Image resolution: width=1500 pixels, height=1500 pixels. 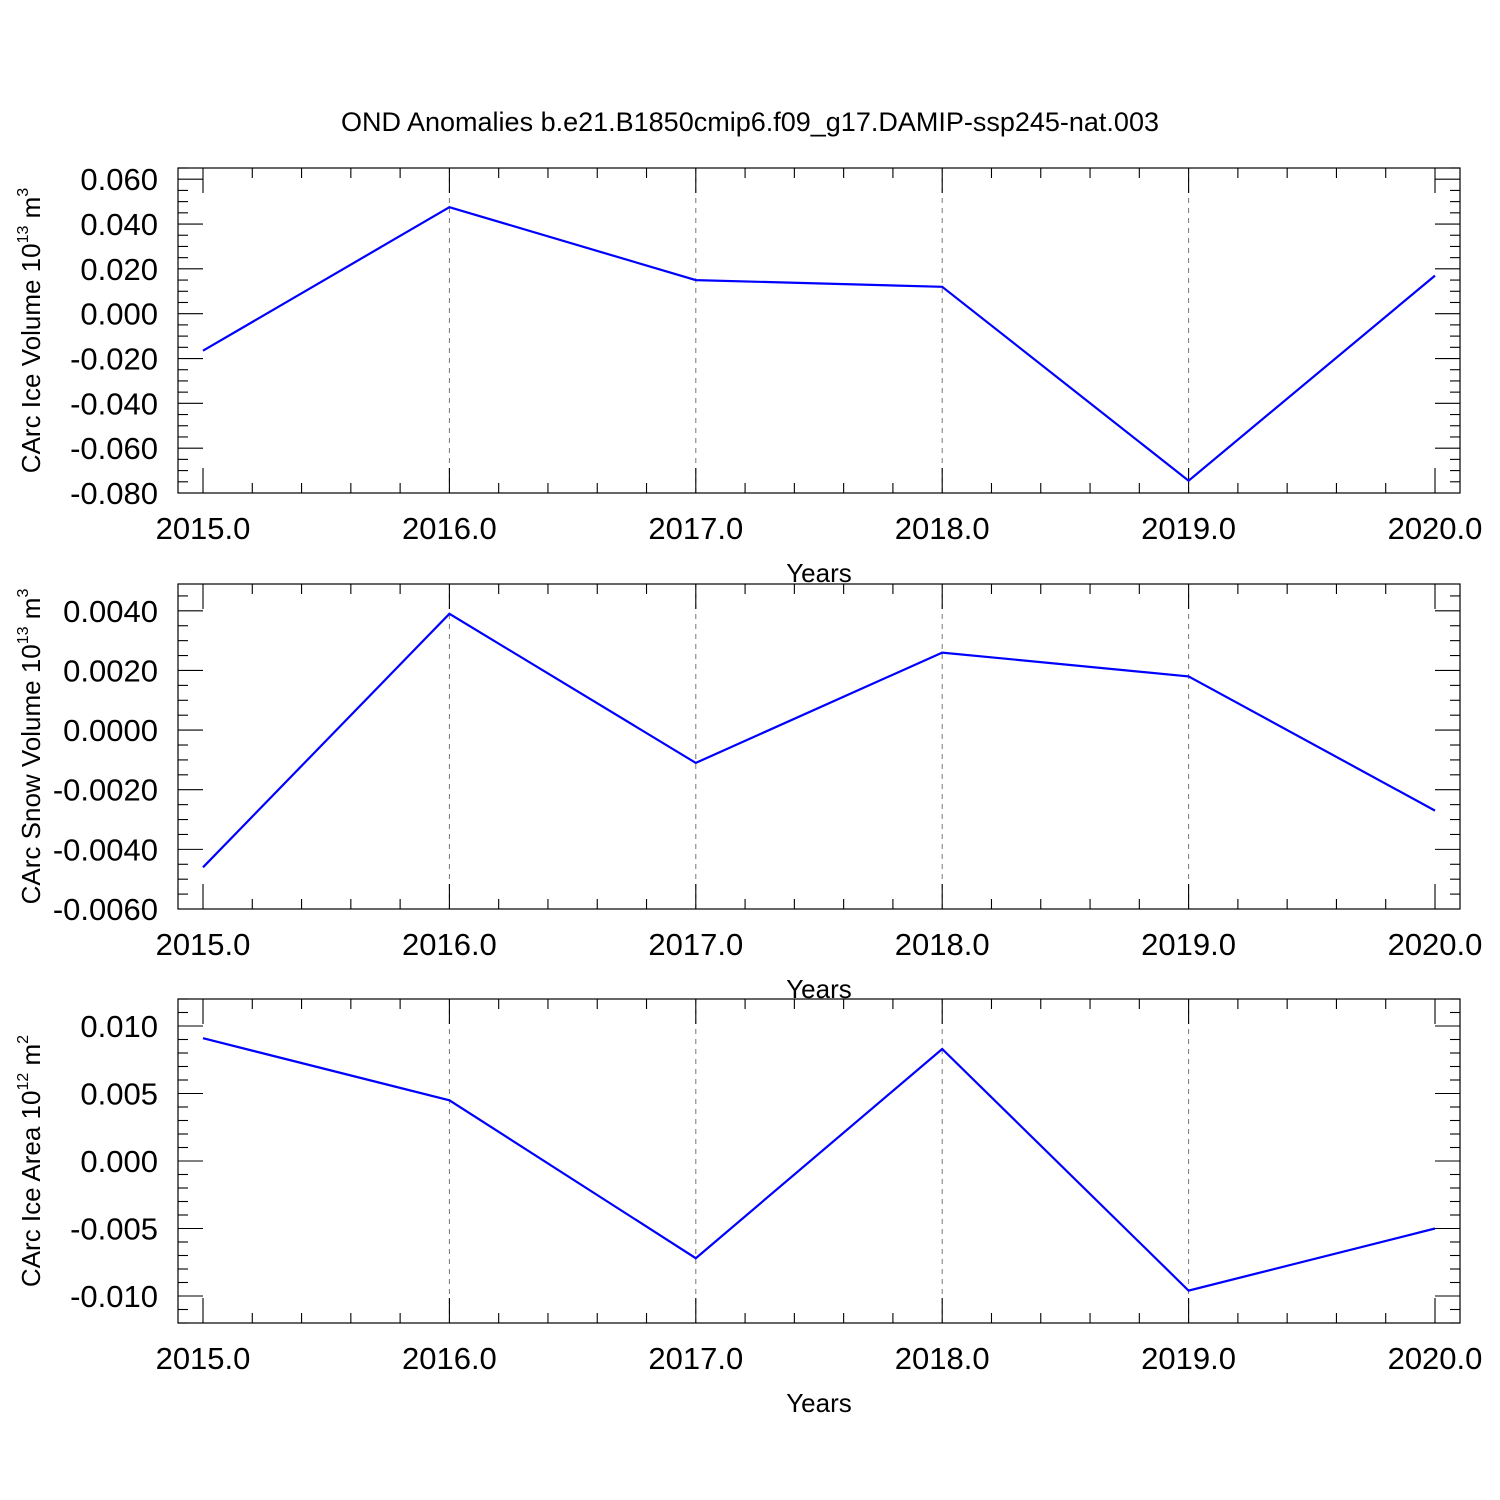 I want to click on y-tick-label: 0.020, so click(x=119, y=269).